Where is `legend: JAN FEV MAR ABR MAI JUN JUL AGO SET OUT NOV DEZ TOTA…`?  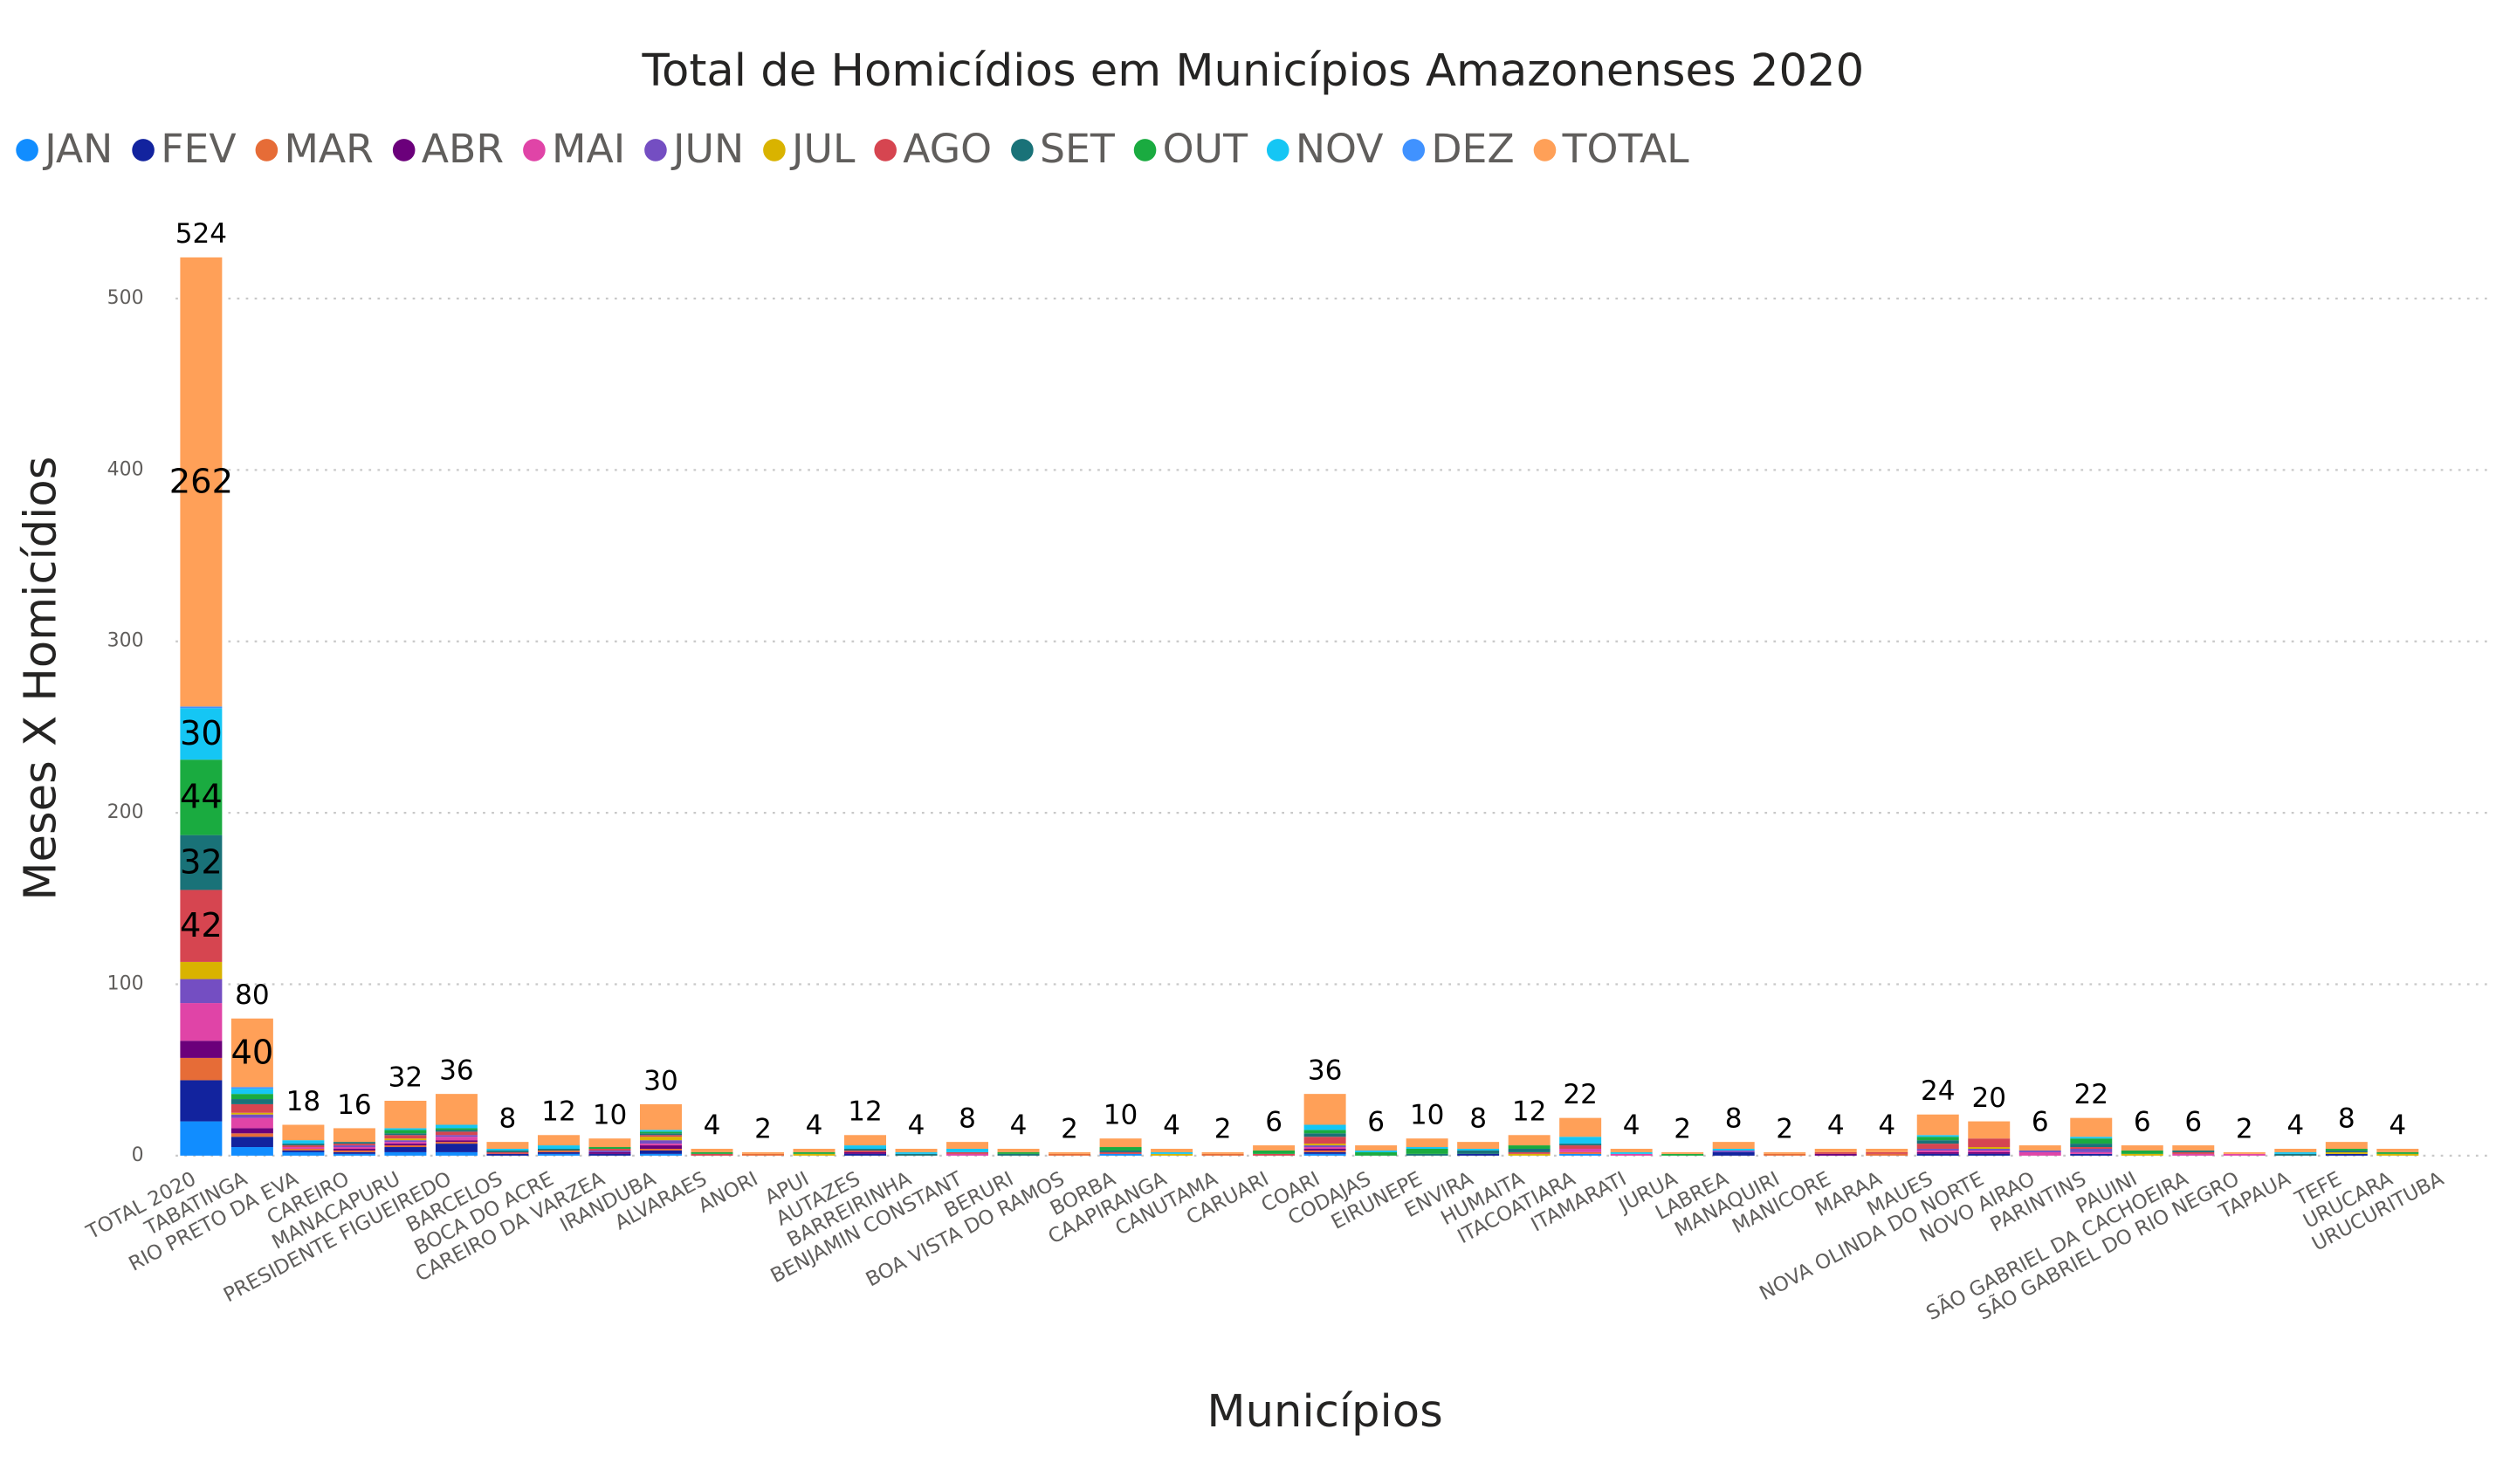 legend: JAN FEV MAR ABR MAI JUN JUL AGO SET OUT NOV DEZ TOTA… is located at coordinates (852, 149).